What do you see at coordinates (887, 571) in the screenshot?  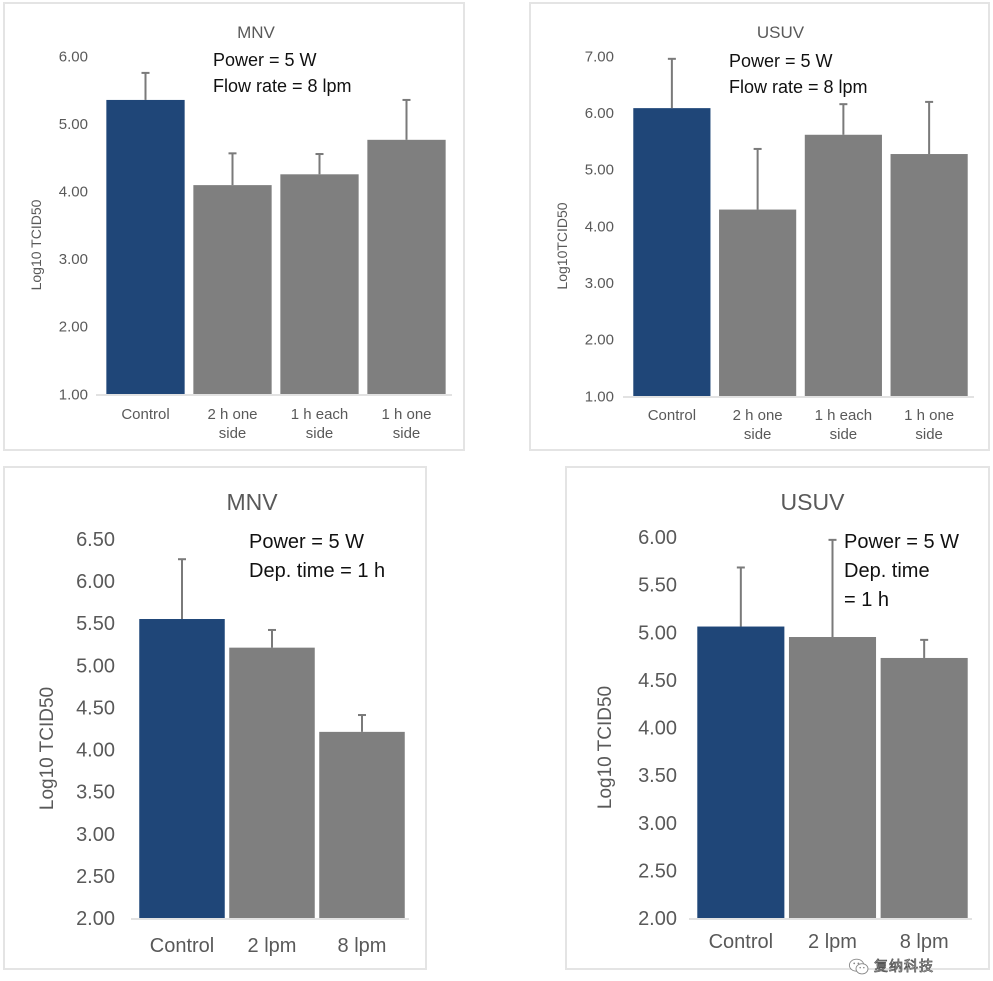 I see `annotation-text: Dep. time` at bounding box center [887, 571].